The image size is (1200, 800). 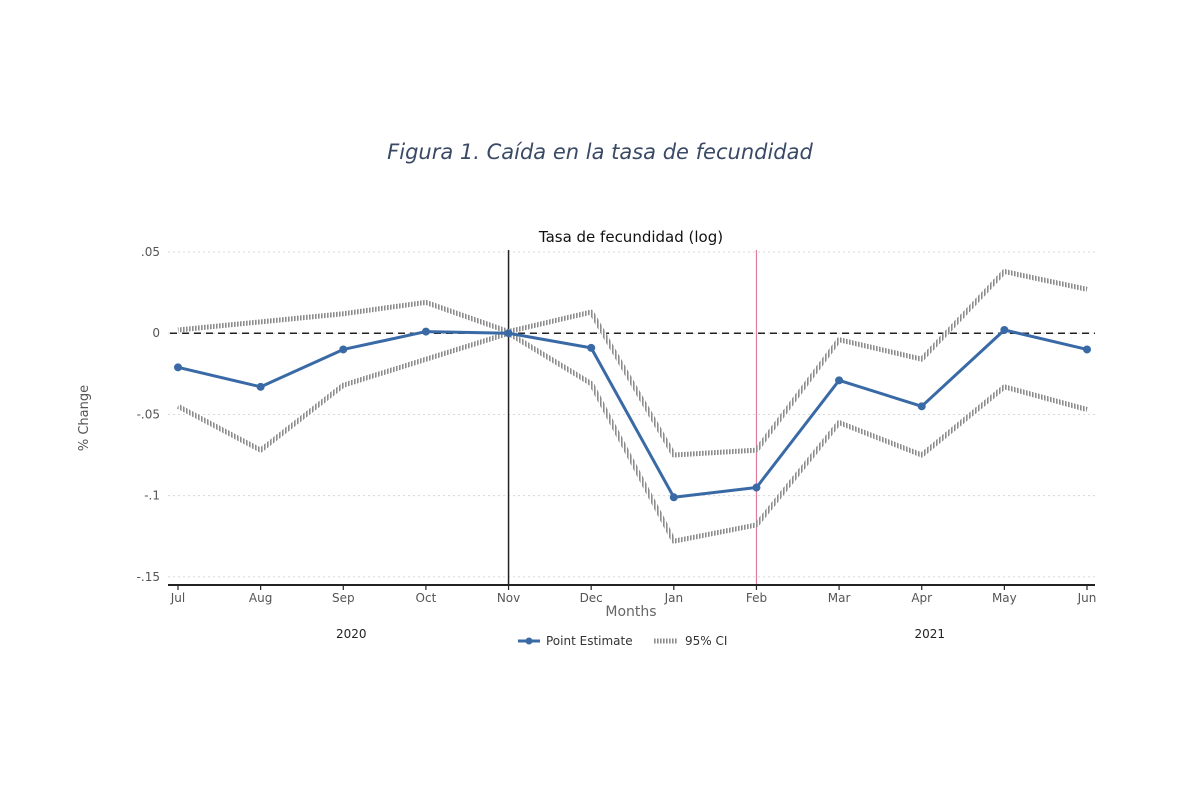 I want to click on x-tick-label: Aug, so click(x=260, y=598).